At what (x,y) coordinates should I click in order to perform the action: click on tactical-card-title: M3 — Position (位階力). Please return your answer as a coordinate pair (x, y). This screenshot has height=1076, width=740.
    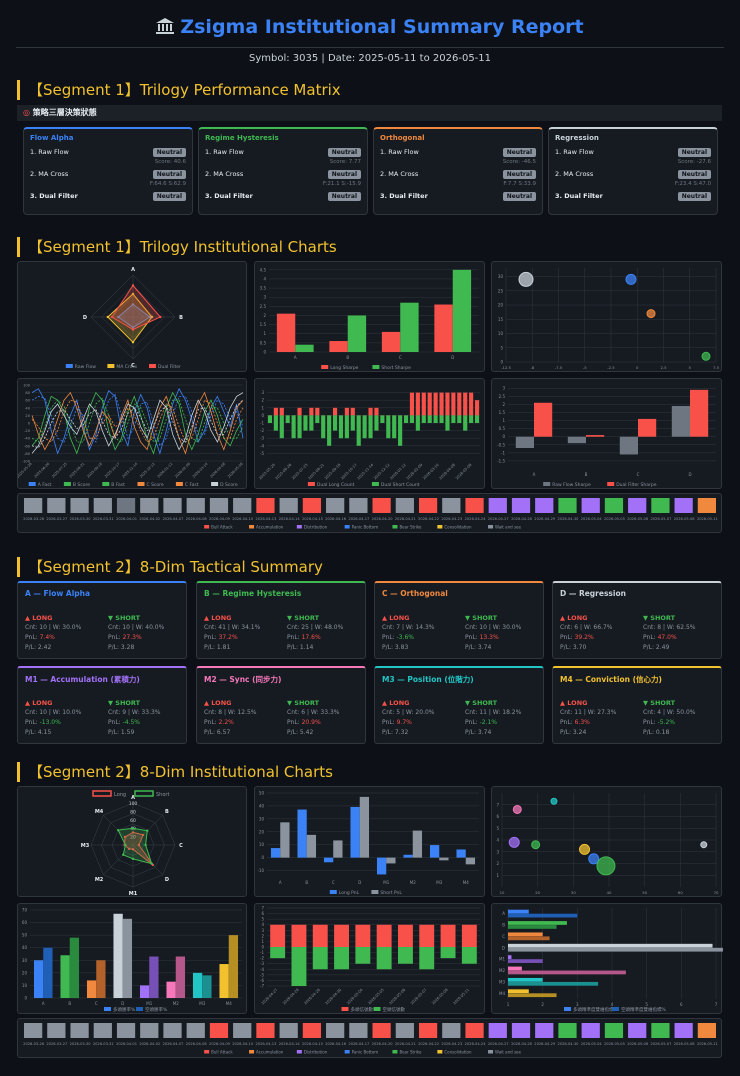
    Looking at the image, I should click on (428, 679).